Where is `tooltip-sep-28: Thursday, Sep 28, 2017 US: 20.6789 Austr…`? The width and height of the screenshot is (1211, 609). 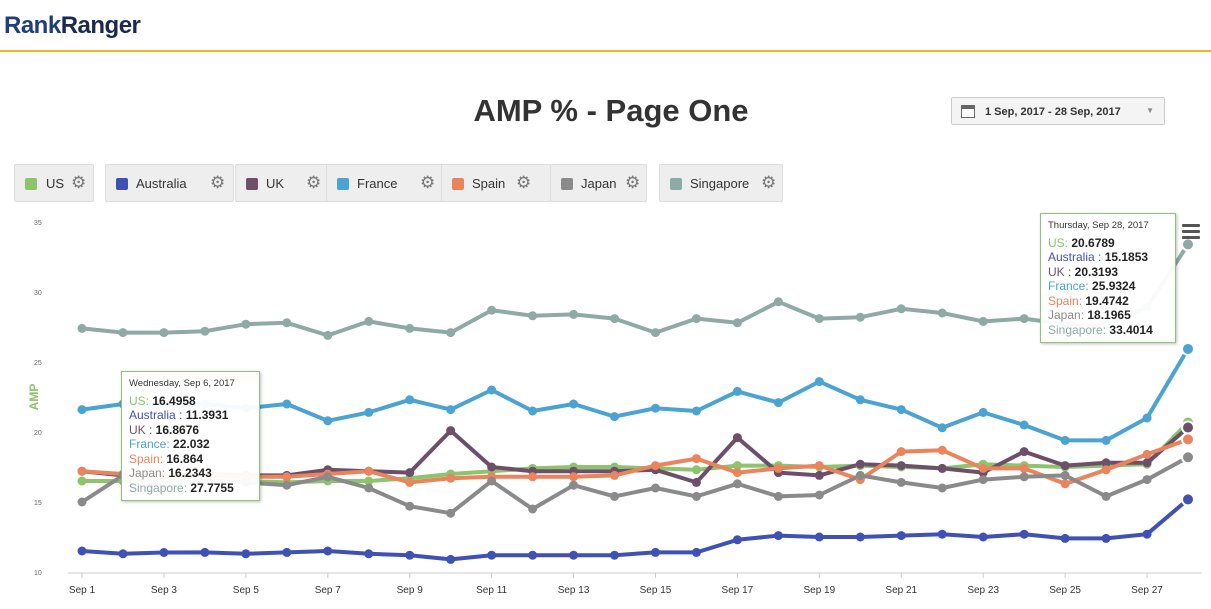 tooltip-sep-28: Thursday, Sep 28, 2017 US: 20.6789 Austr… is located at coordinates (1108, 278).